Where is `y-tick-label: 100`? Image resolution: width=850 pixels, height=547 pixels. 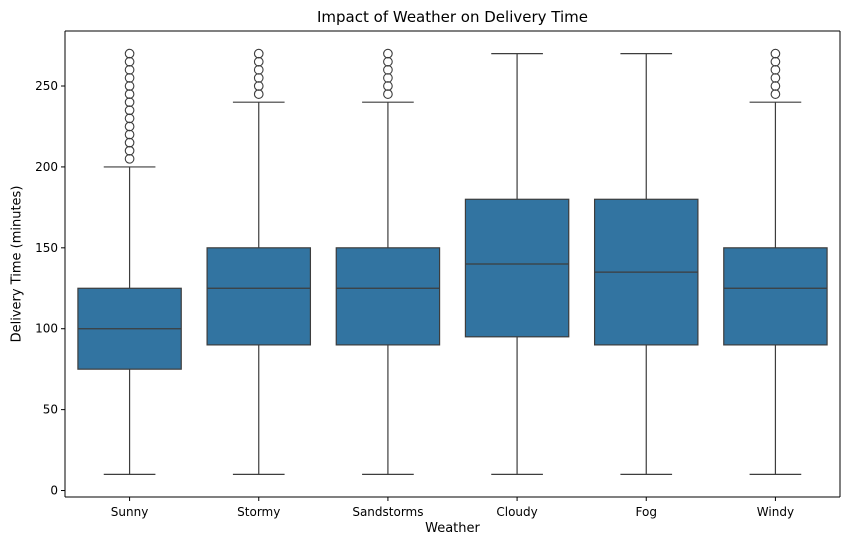 y-tick-label: 100 is located at coordinates (46, 329).